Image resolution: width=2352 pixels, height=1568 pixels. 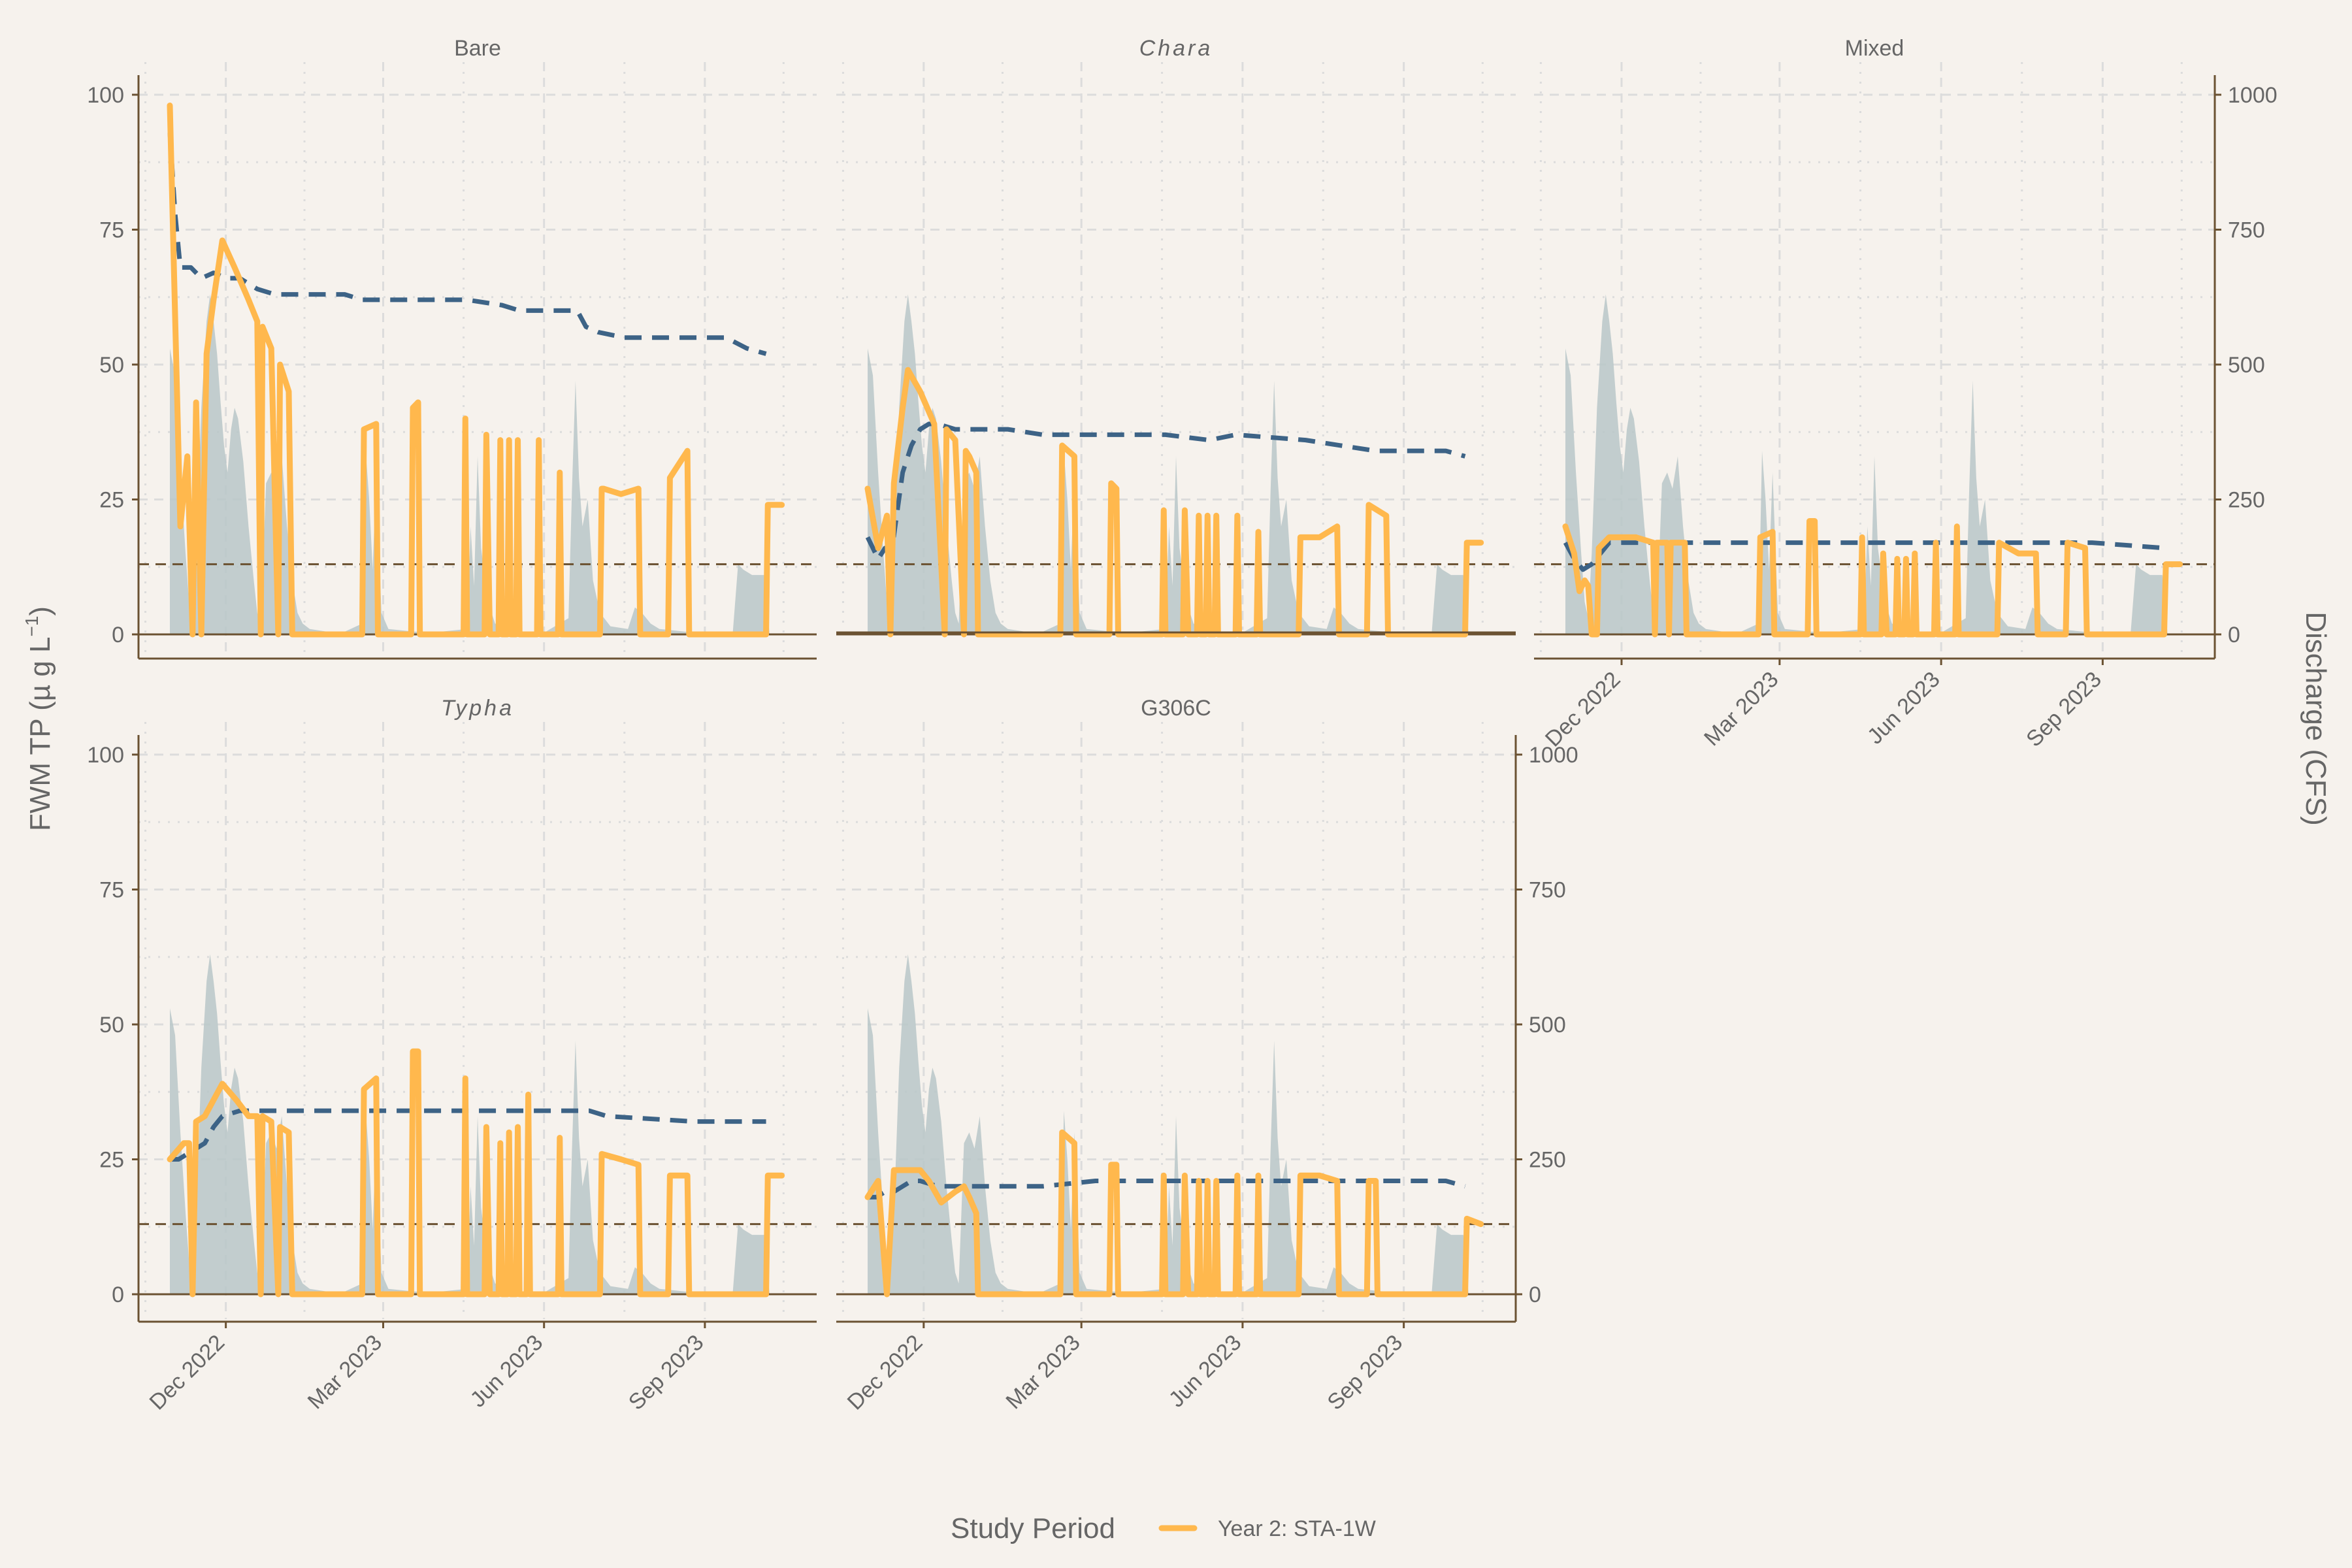 I want to click on legend-title: Study Period, so click(x=1033, y=1528).